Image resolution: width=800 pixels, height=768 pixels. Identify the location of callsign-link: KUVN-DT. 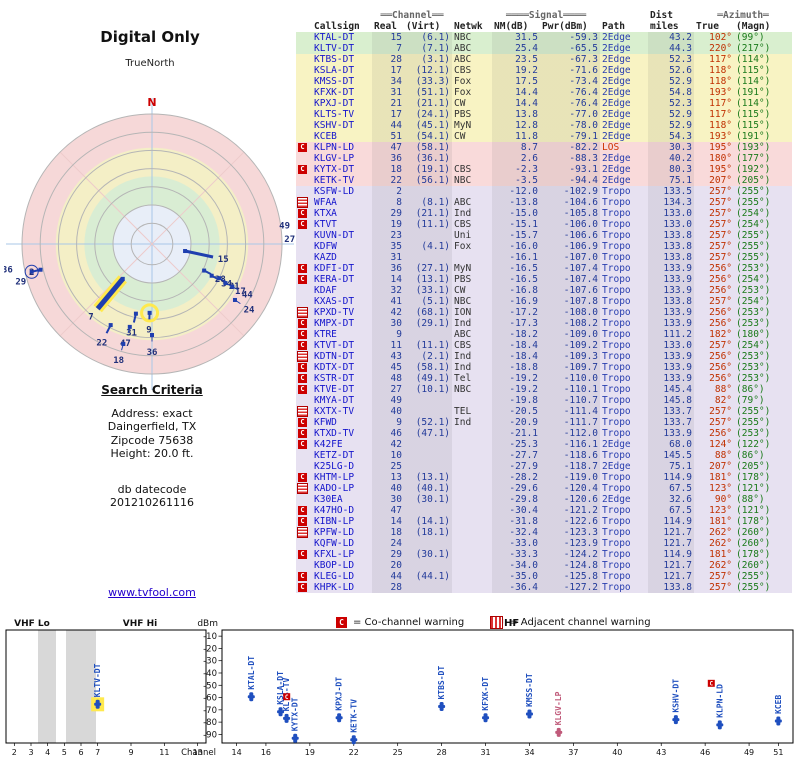
(334, 235).